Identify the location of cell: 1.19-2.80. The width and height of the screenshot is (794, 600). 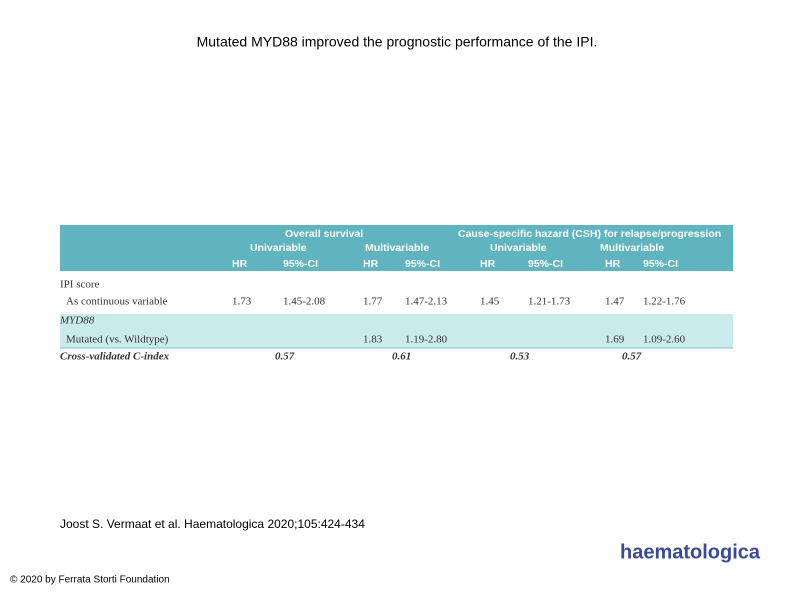
(426, 340).